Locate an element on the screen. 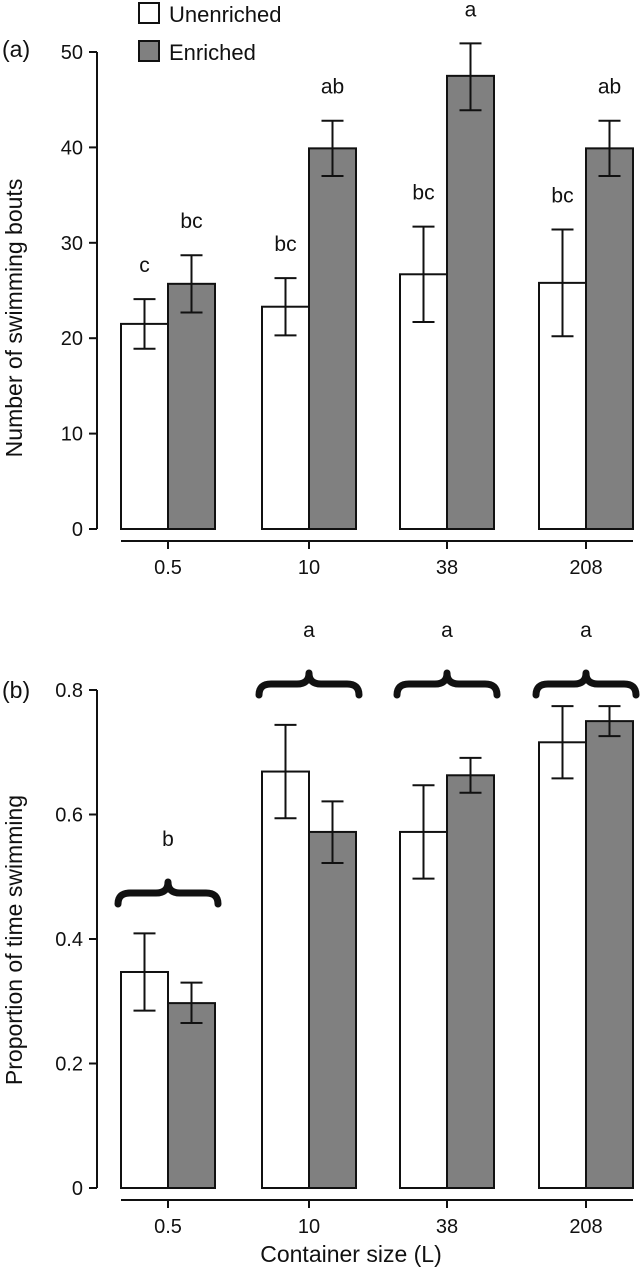  y-axis-title-b: Proportion of time swimming is located at coordinates (14, 940).